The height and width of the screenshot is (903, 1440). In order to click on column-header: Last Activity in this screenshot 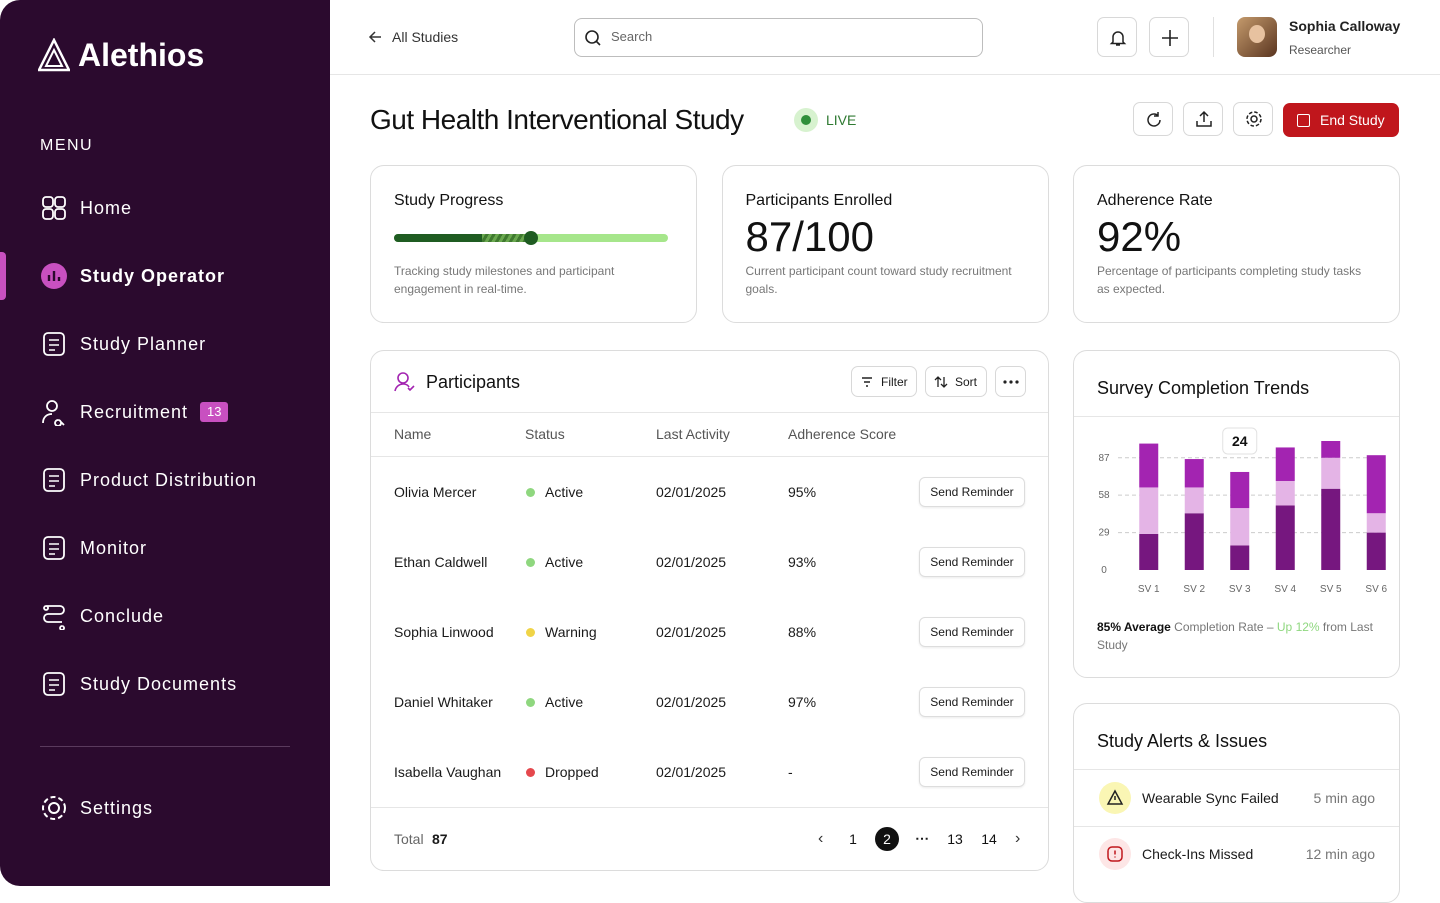, I will do `click(693, 434)`.